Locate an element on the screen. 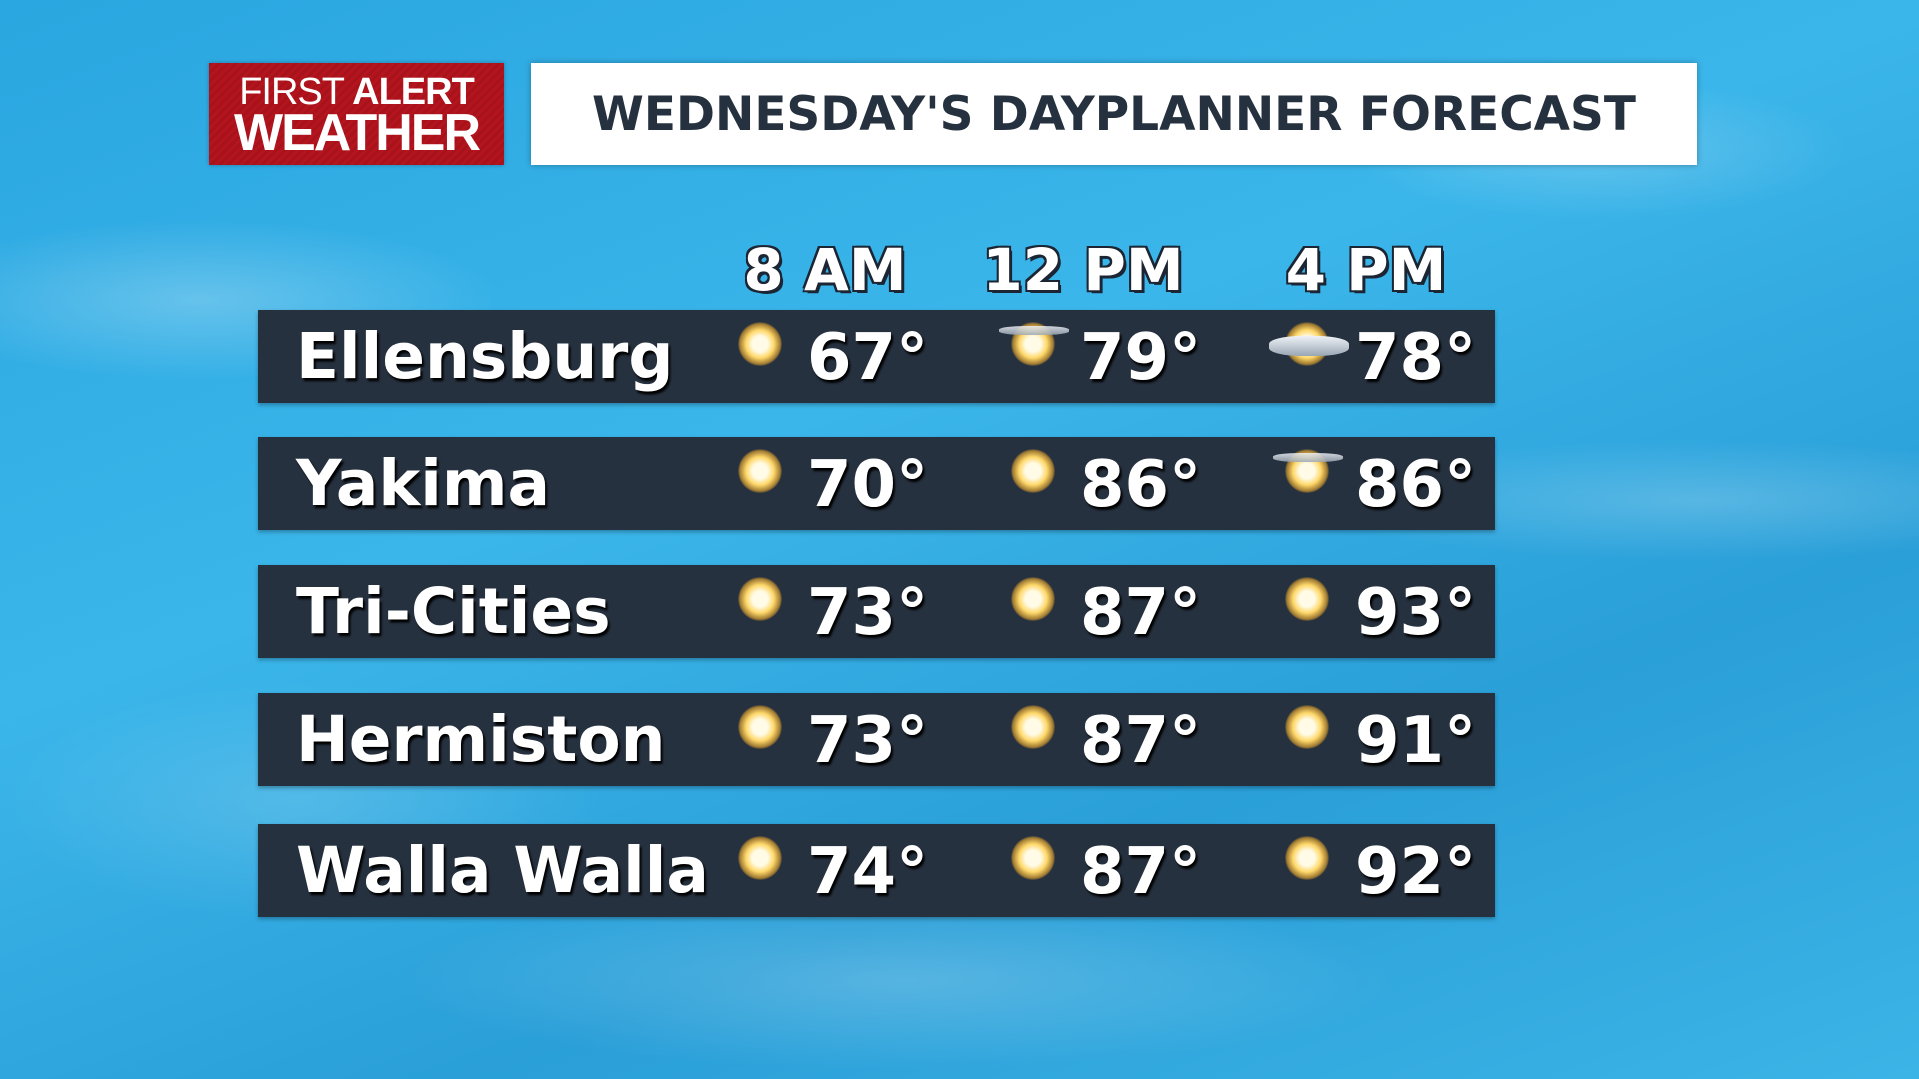  forecast-row: Walla Walla 74° 87° 92° is located at coordinates (876, 870).